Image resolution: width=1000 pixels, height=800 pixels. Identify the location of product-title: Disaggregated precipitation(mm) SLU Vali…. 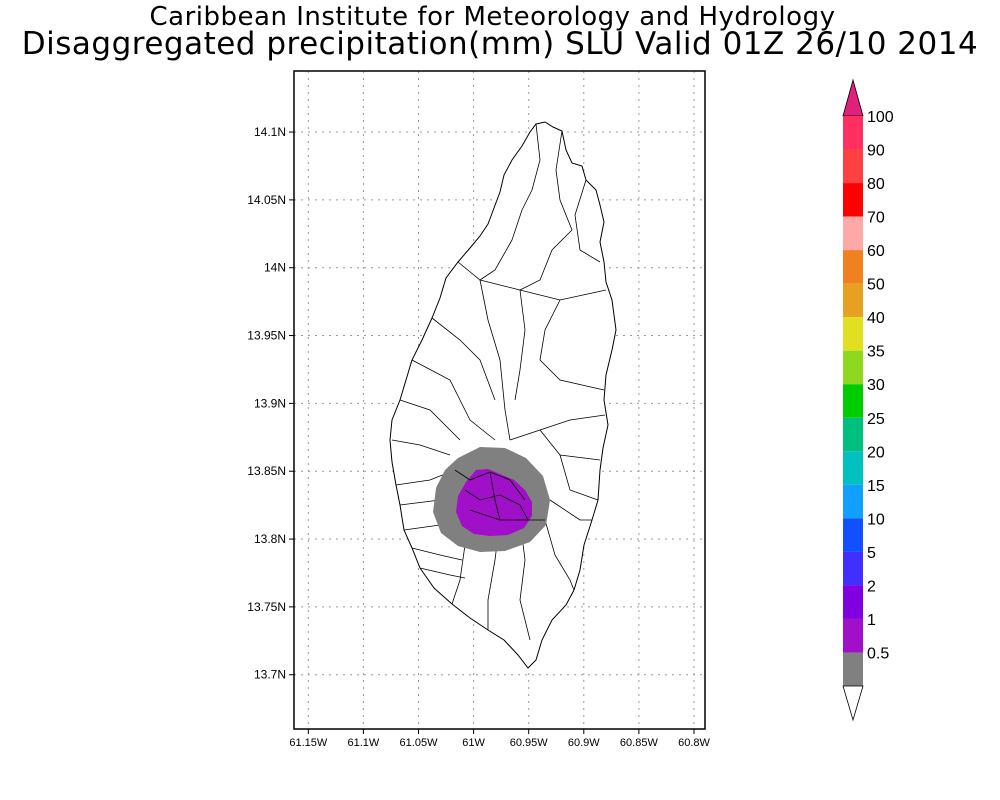
(500, 44).